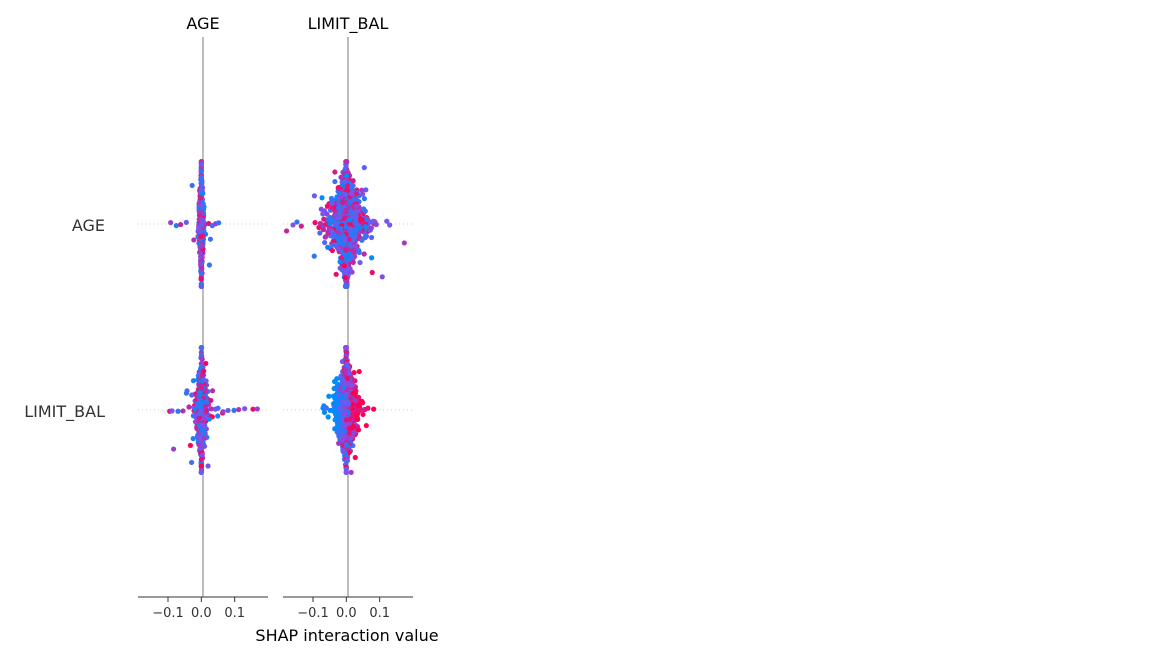 The height and width of the screenshot is (660, 1150). I want to click on x-tick-label: −0.1, so click(313, 613).